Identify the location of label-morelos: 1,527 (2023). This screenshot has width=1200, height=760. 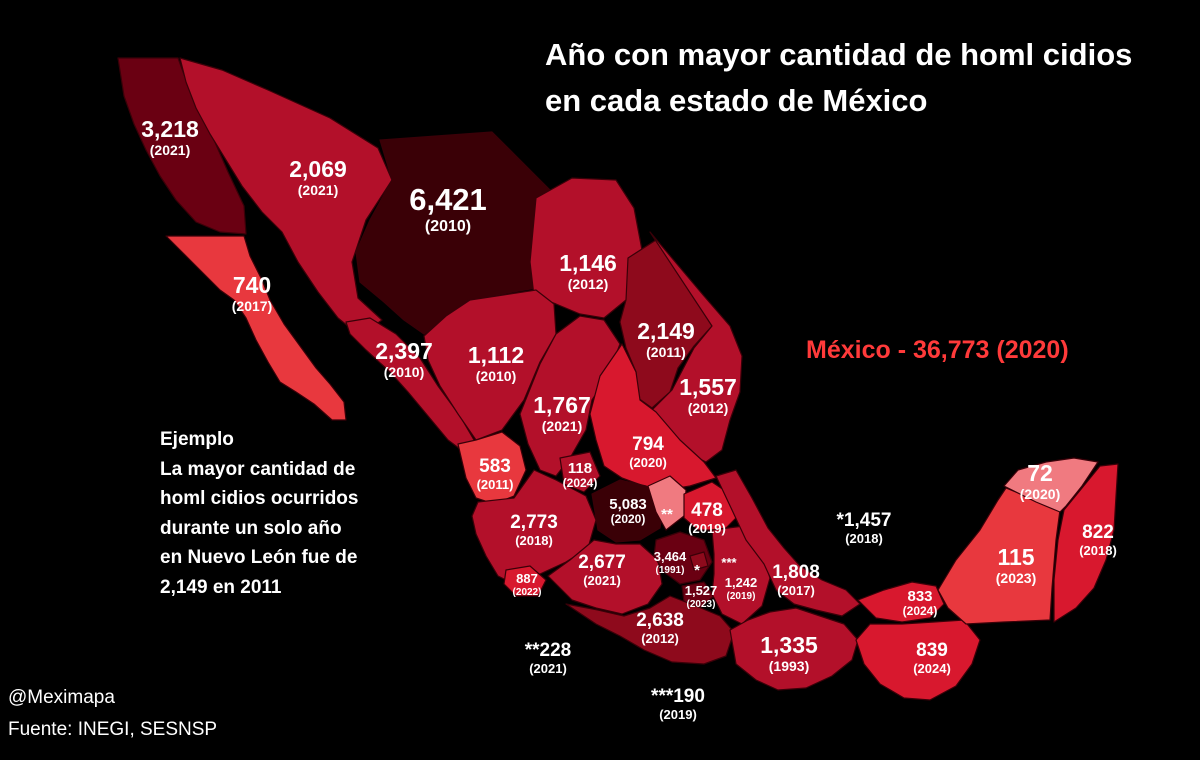
(701, 596).